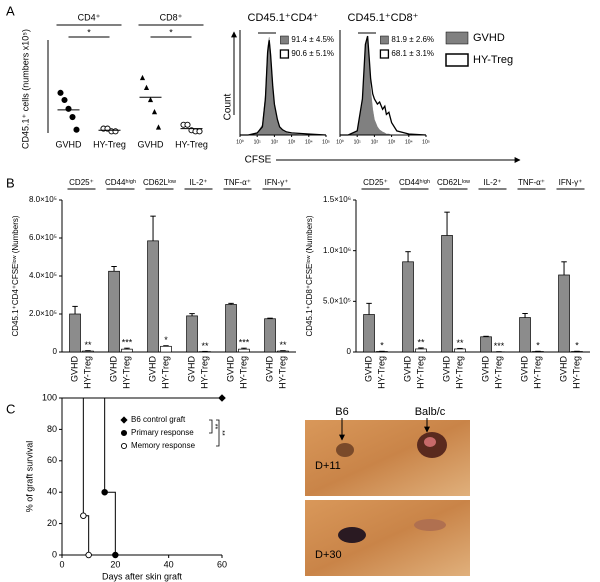 The height and width of the screenshot is (582, 600). I want to click on legend-label: GVHD, so click(489, 38).